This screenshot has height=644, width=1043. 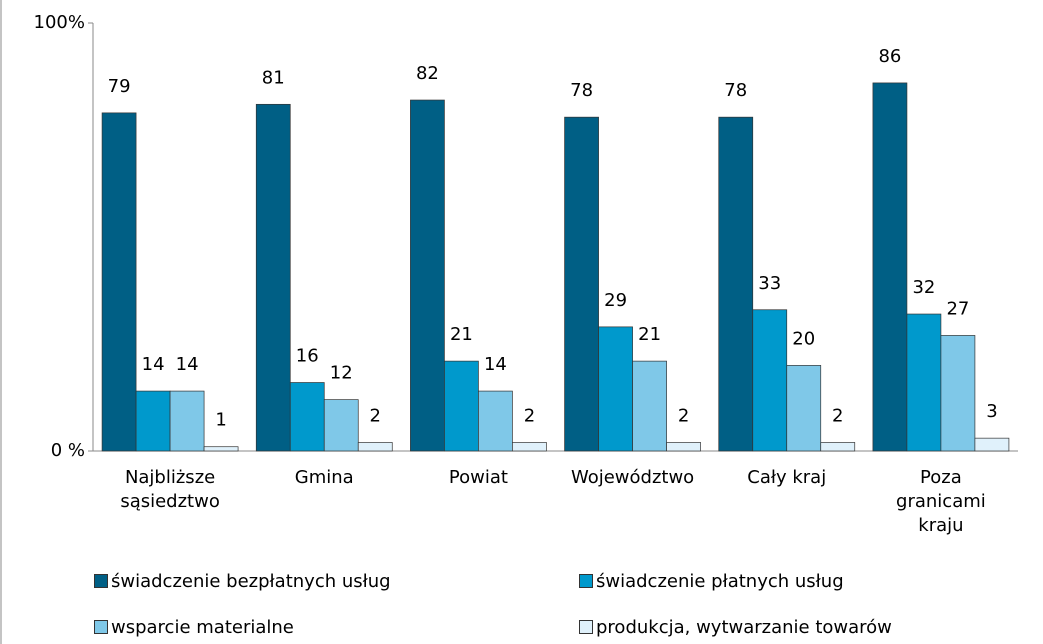 I want to click on legend-label: wsparcie materialne, so click(x=202, y=627).